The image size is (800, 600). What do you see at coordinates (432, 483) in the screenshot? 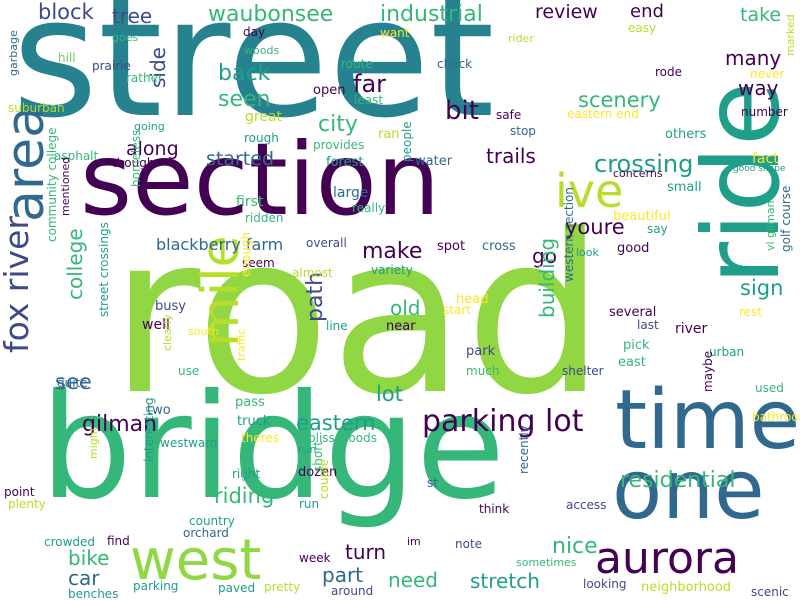
I see `cloud-word: st` at bounding box center [432, 483].